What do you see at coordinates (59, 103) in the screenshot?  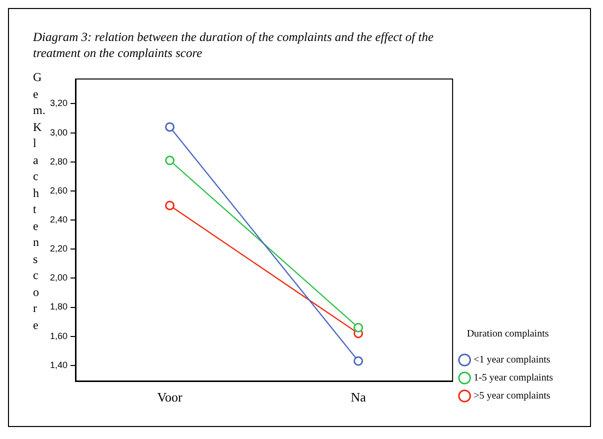 I see `y-tick-label: 3,20` at bounding box center [59, 103].